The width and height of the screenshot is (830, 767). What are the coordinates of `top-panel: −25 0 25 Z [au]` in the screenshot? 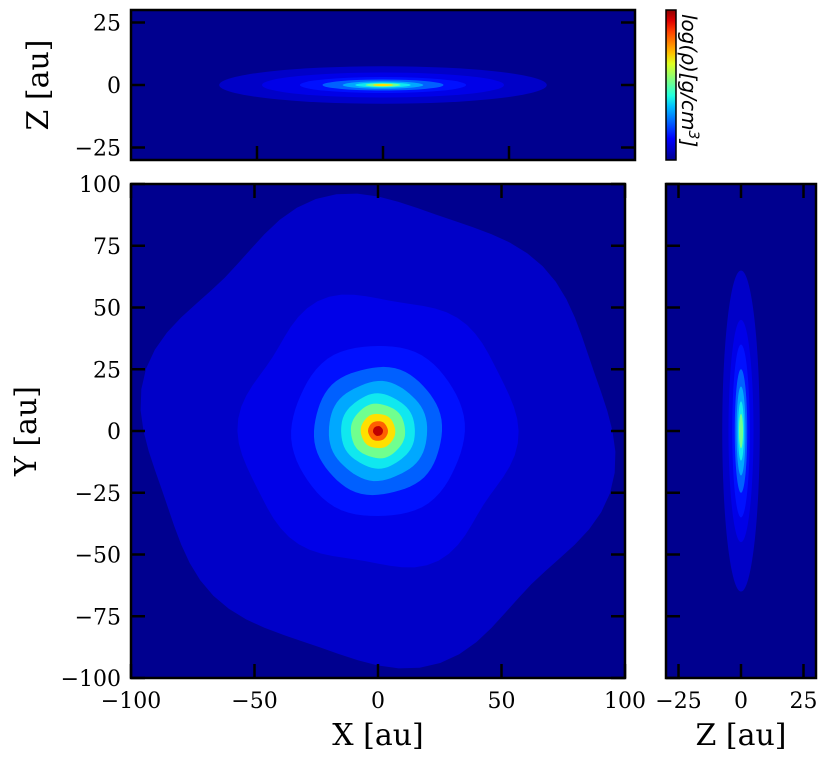 It's located at (329, 85).